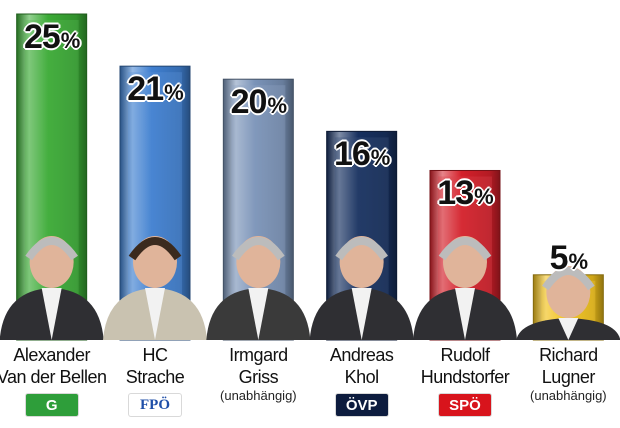 Image resolution: width=620 pixels, height=428 pixels. I want to click on value-label-4: 16%, so click(361, 154).